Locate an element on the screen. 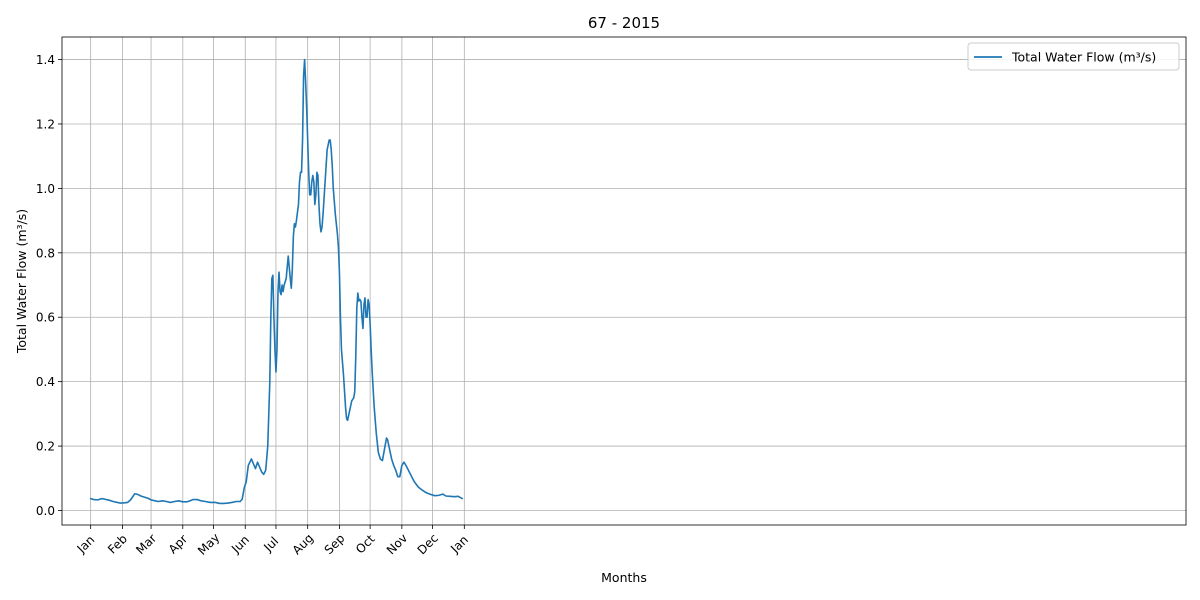 This screenshot has width=1200, height=600. x-tick-label: Feb is located at coordinates (117, 544).